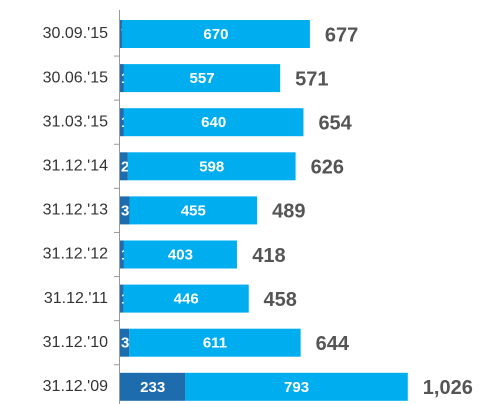 The image size is (495, 404). I want to click on total-label: 489, so click(288, 212).